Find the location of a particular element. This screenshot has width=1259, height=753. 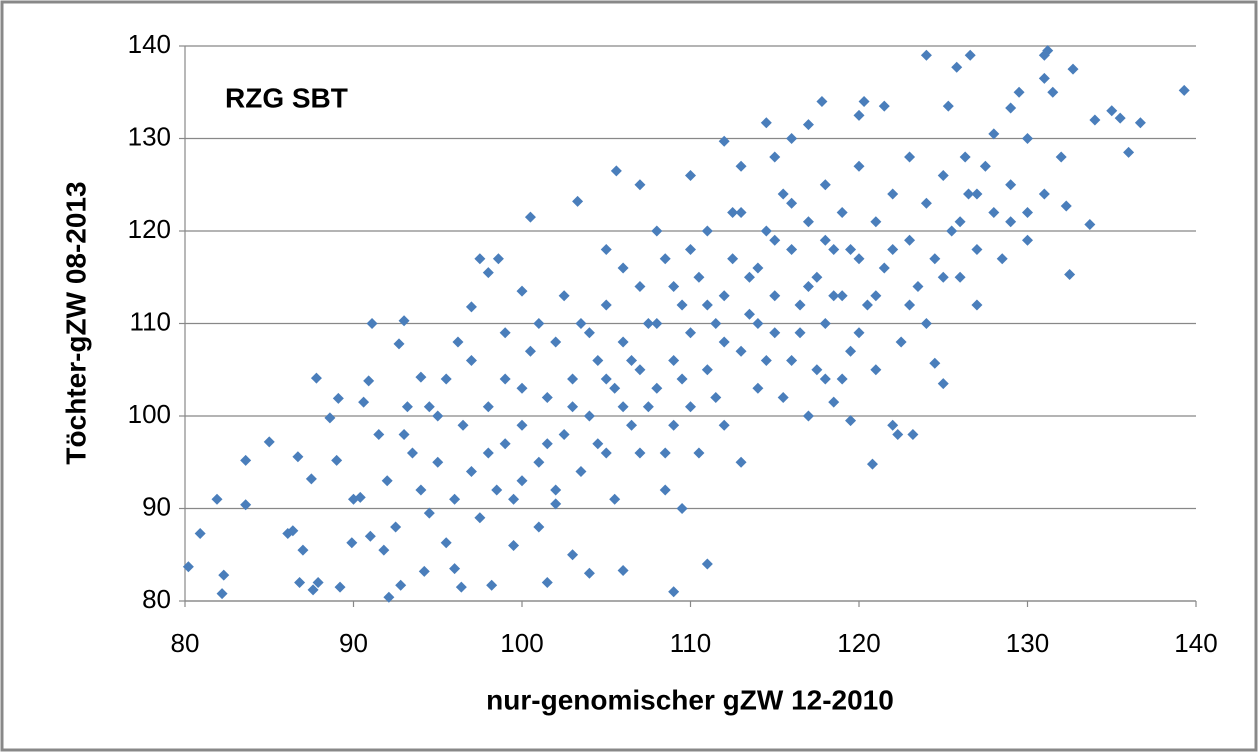

x-tick-label: 110 is located at coordinates (690, 643).